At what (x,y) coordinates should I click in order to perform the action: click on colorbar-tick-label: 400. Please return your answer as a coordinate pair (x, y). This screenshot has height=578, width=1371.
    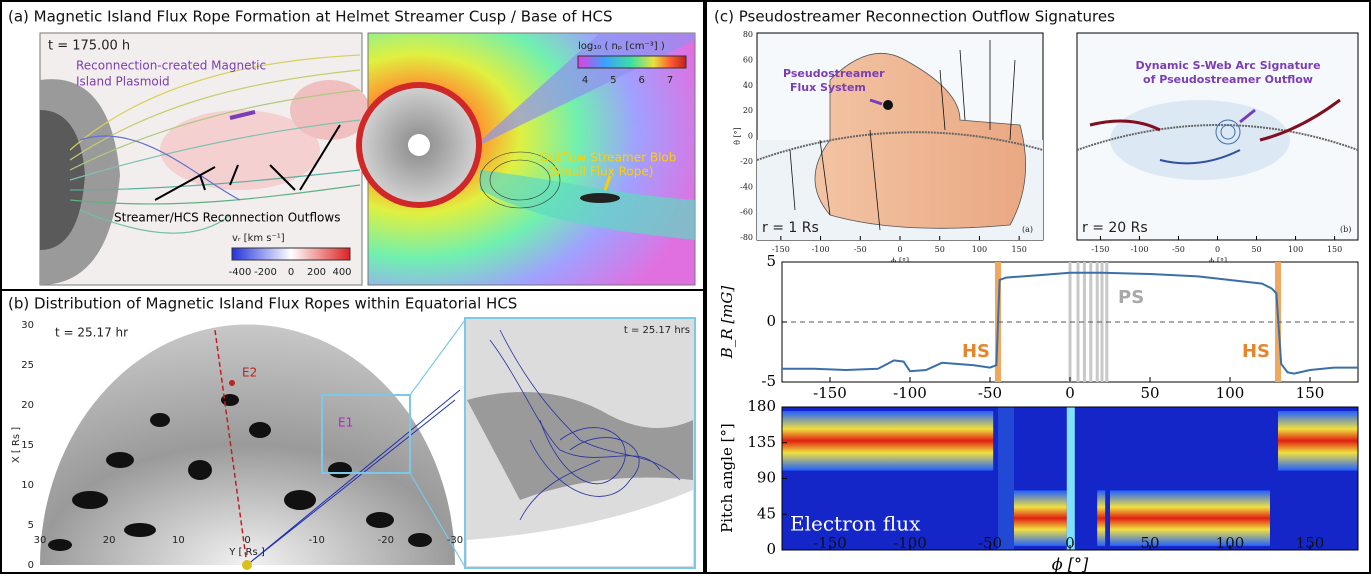
    Looking at the image, I should click on (341, 272).